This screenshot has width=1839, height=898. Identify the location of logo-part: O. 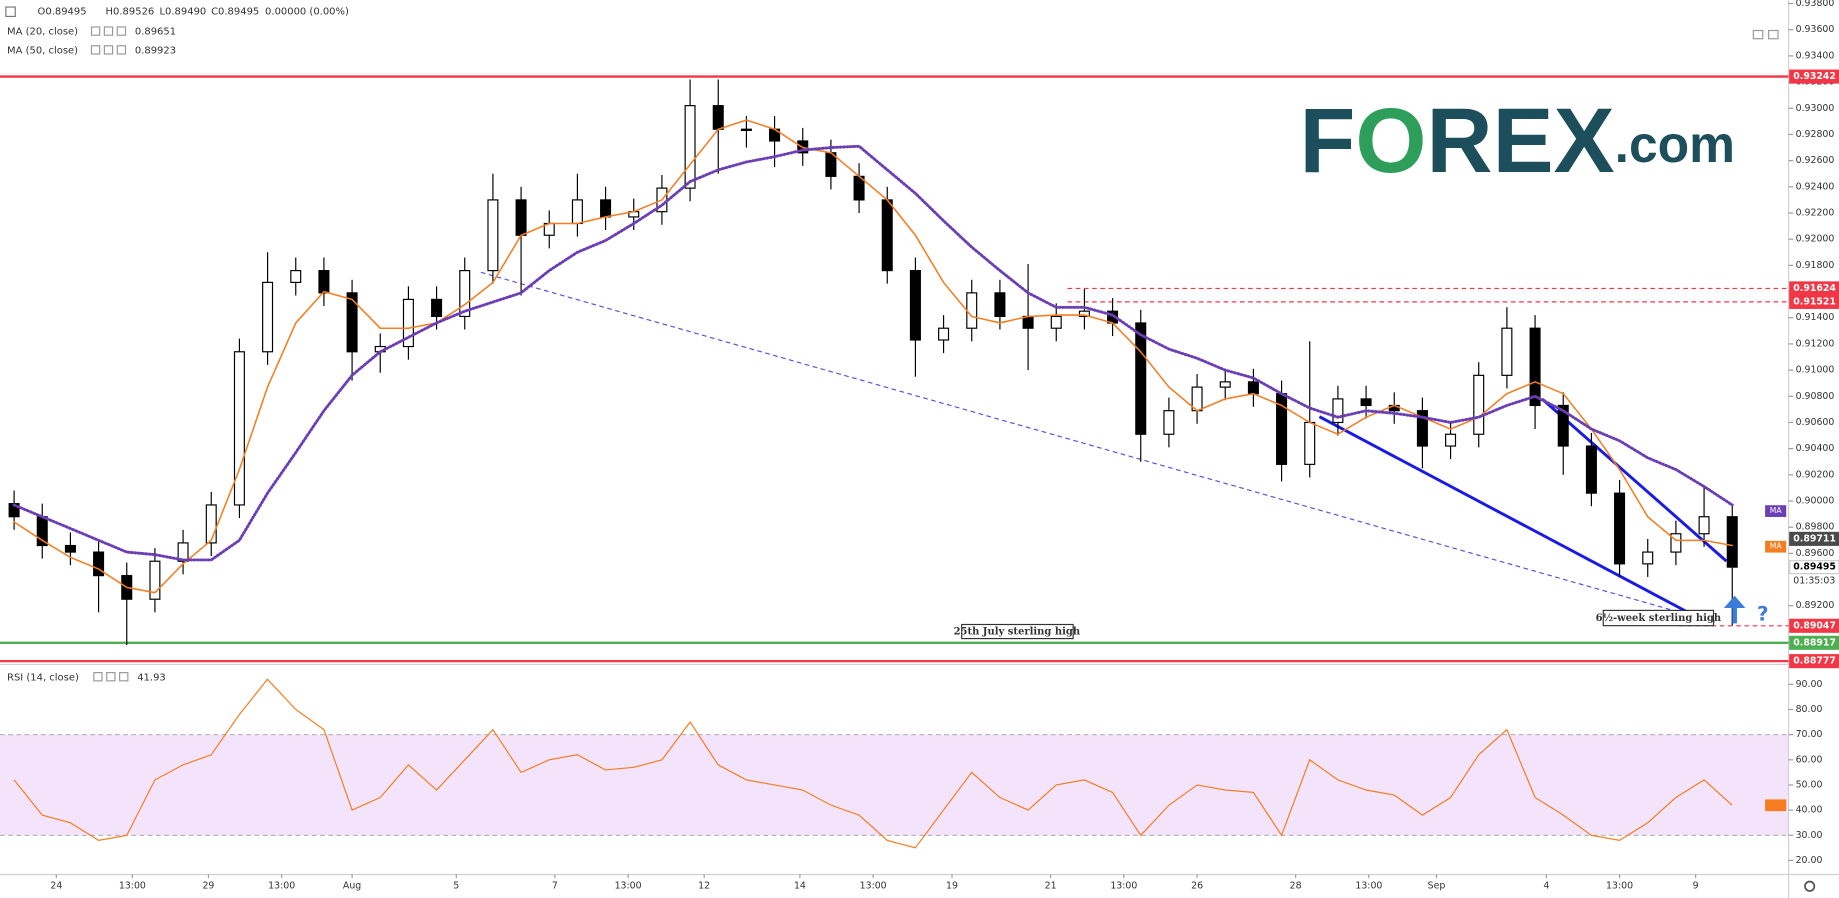
(1390, 141).